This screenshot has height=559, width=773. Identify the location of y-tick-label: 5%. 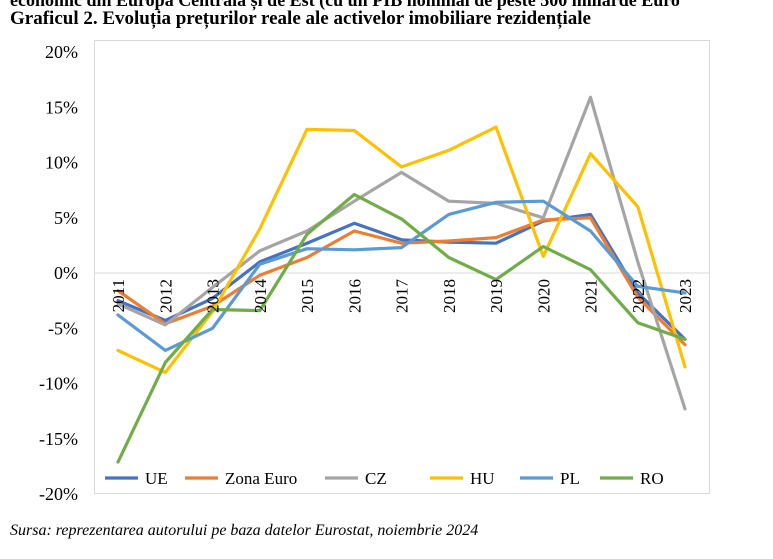
(66, 218).